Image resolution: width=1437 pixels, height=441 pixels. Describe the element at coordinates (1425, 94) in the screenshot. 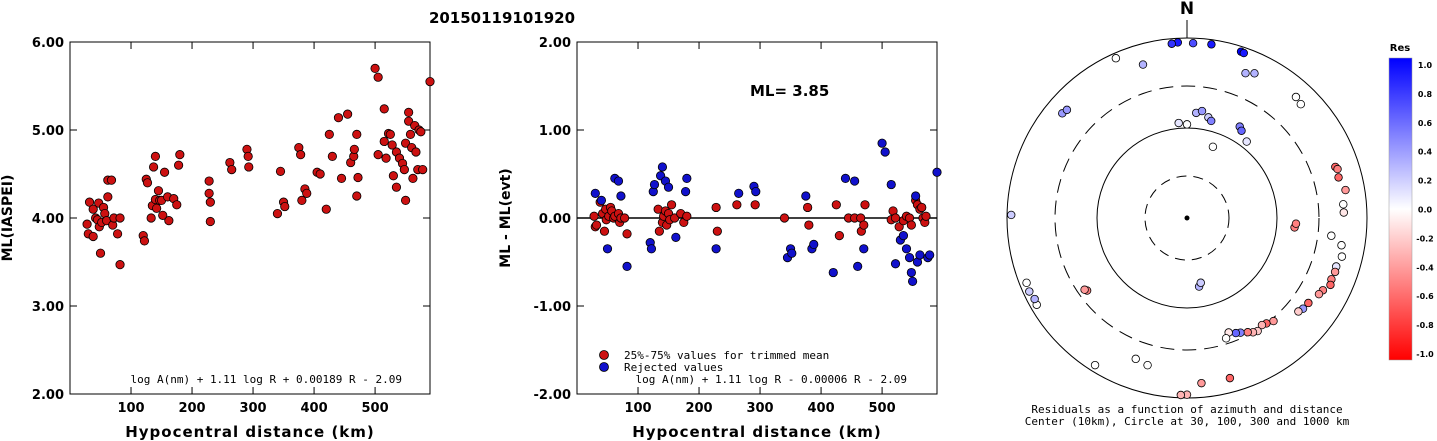

I see `colorbar-label: 0.8` at that location.